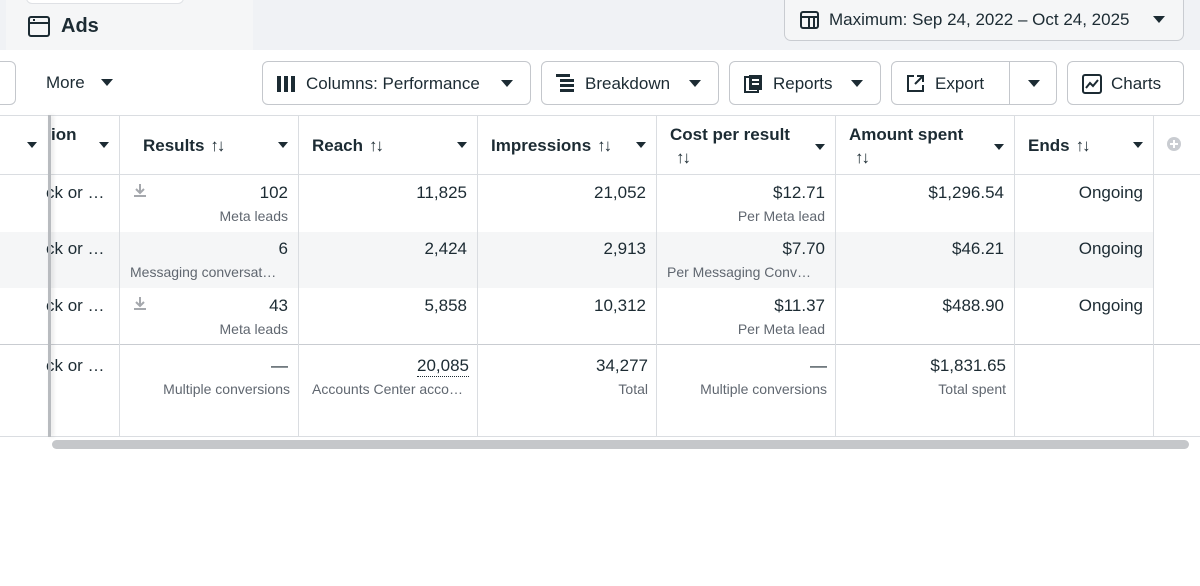 The image size is (1200, 586). I want to click on totals-results-value: —, so click(279, 365).